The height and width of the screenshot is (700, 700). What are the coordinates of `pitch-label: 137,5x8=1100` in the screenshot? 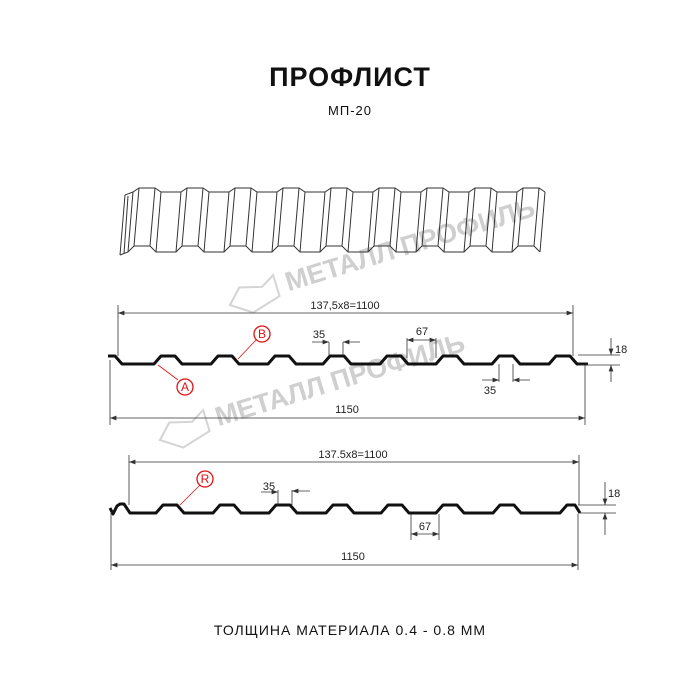 It's located at (344, 306).